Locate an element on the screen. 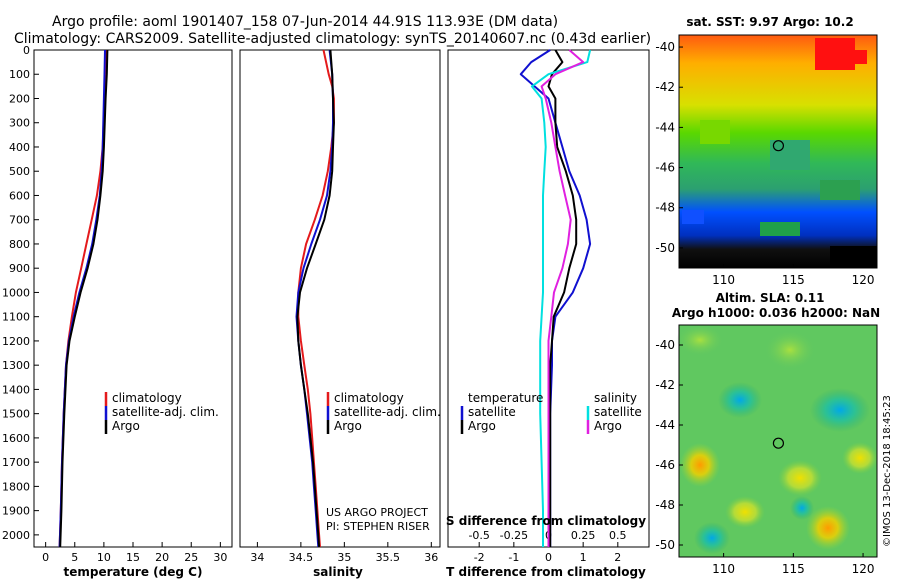  sla-map-title: Altim. SLA: 0.11 is located at coordinates (770, 298).